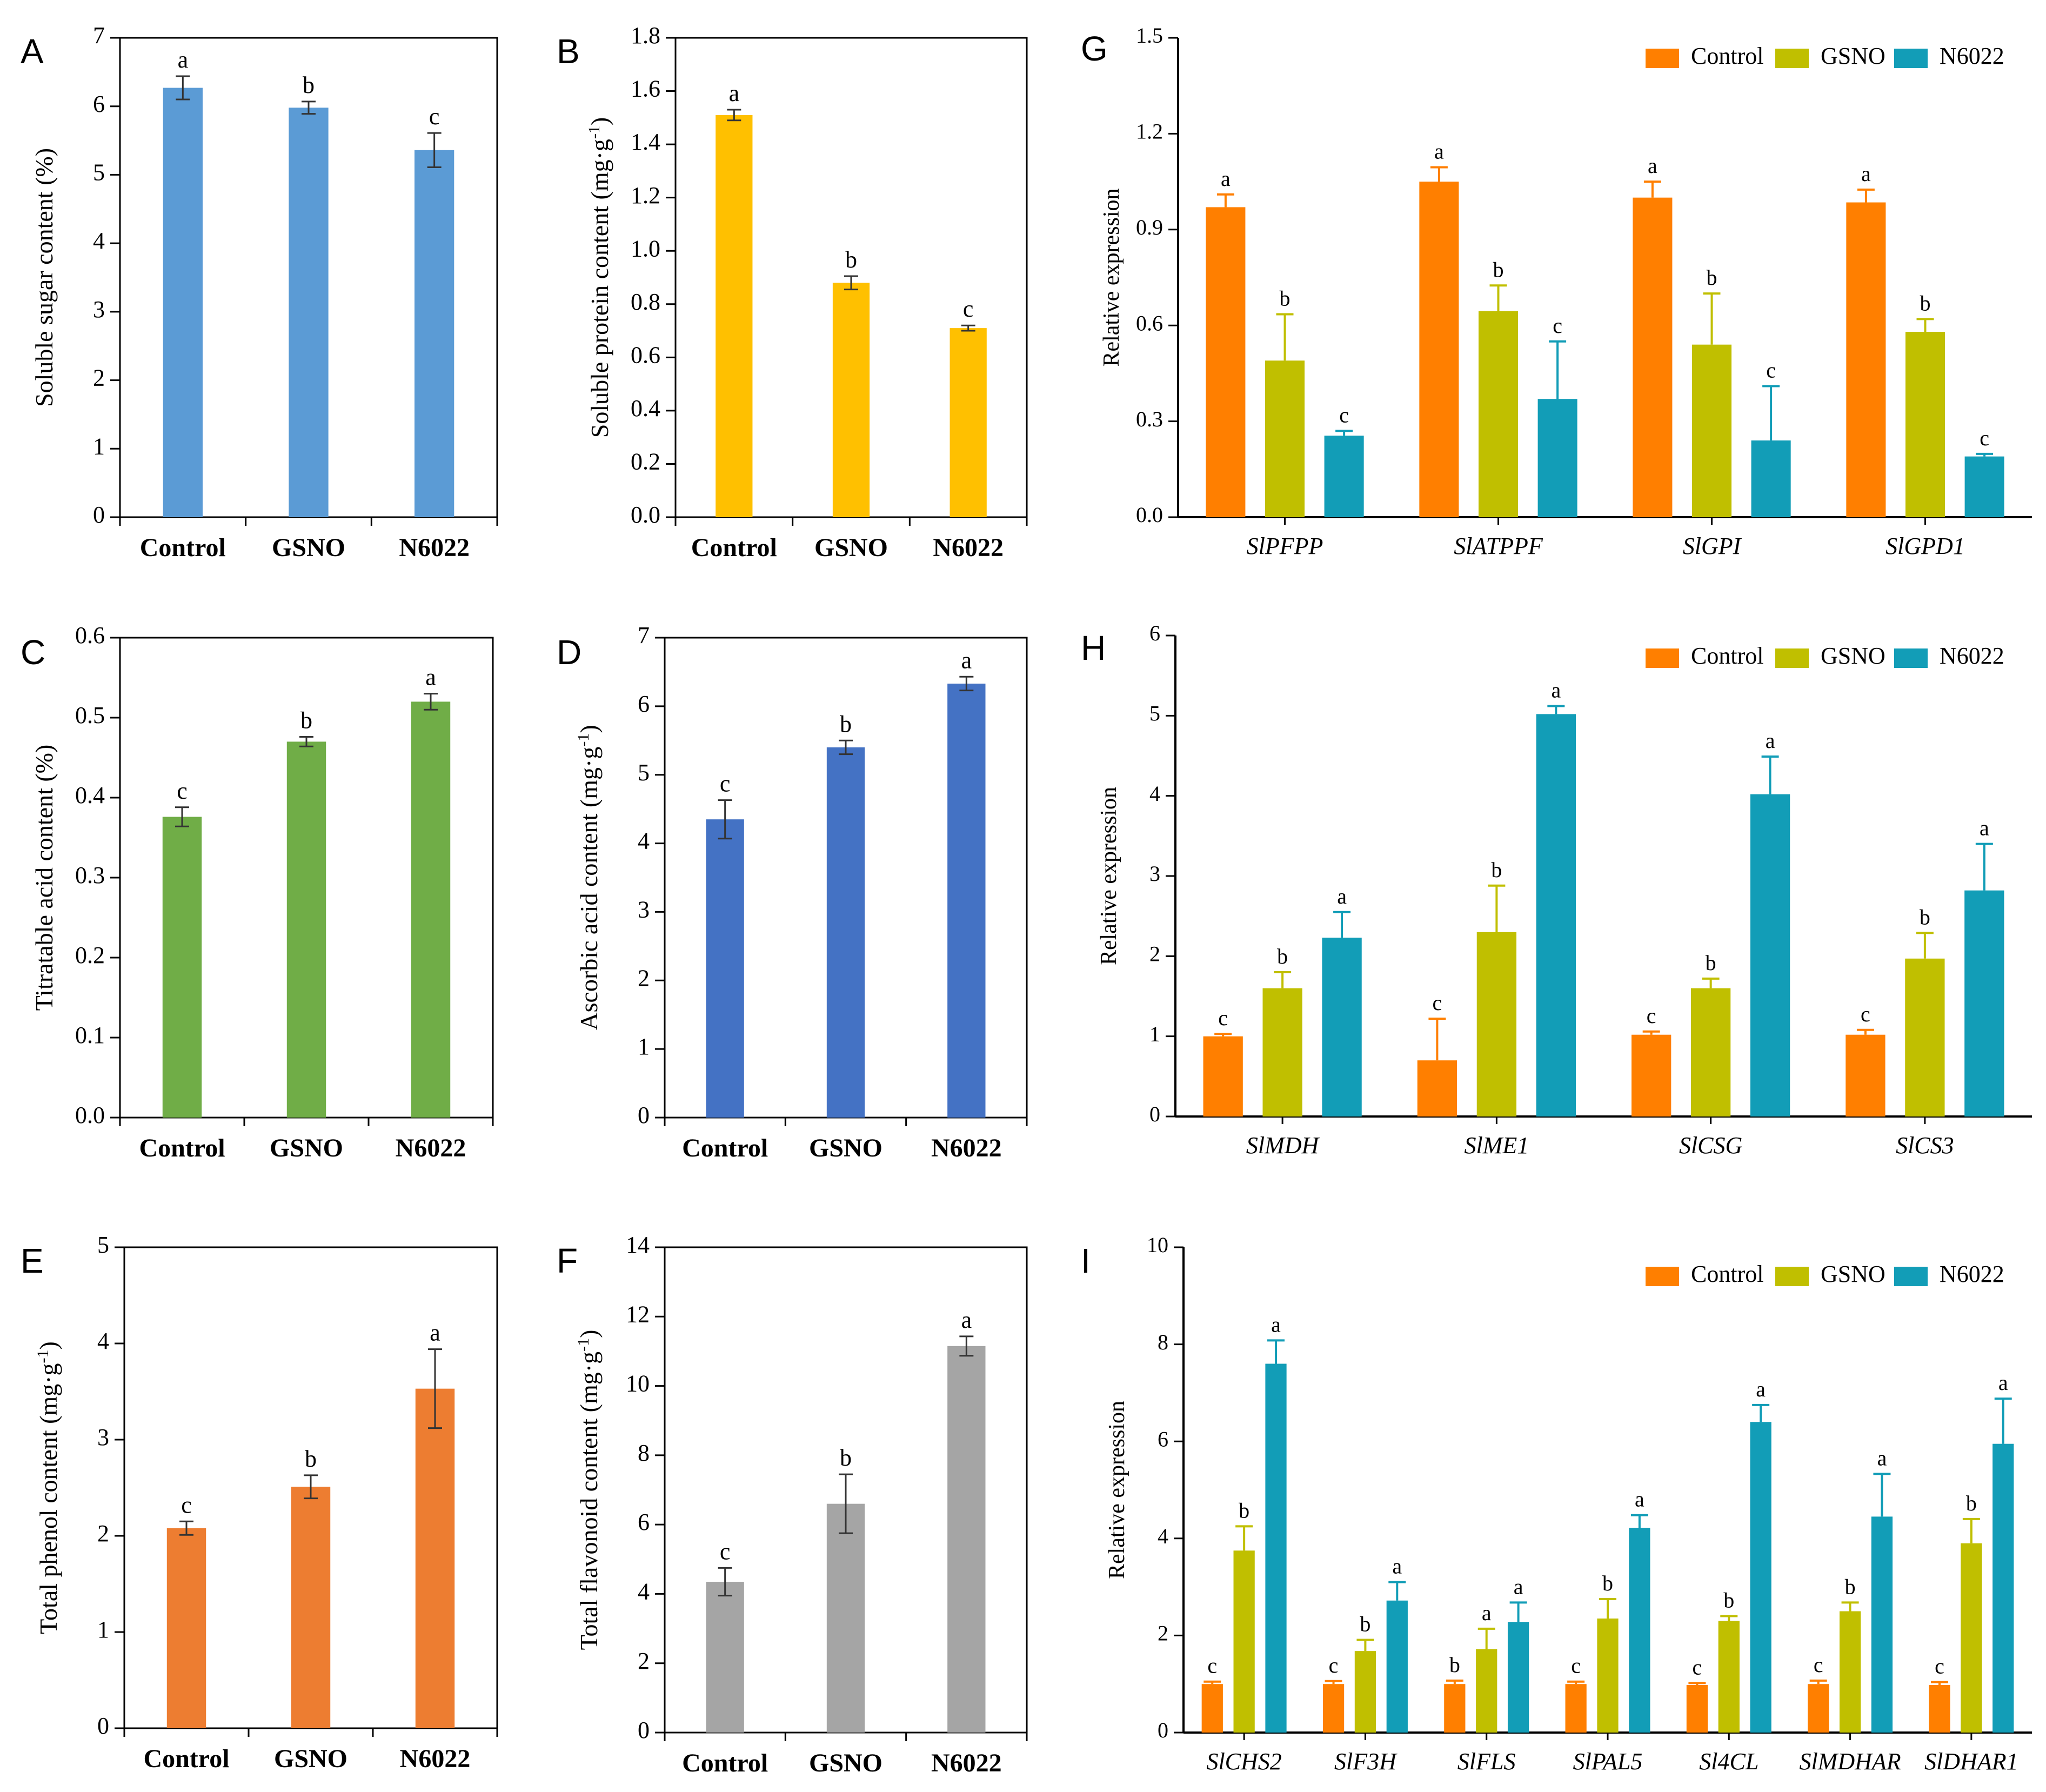 The width and height of the screenshot is (2046, 1792). Describe the element at coordinates (1882, 1624) in the screenshot. I see `bar-n6022-slmdhar` at that location.